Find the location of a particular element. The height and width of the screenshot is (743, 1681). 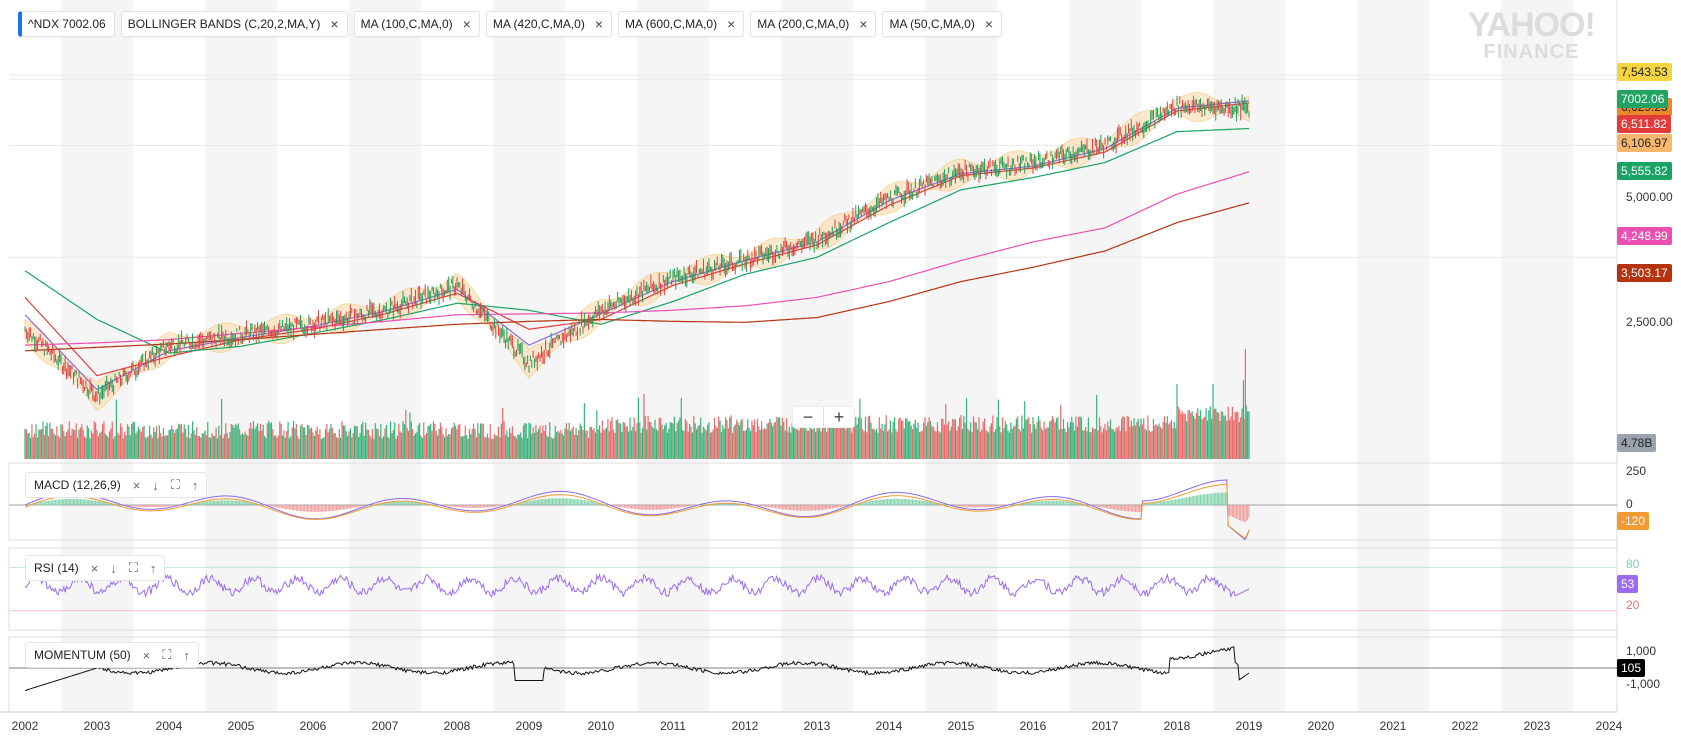

year-label: 2024 is located at coordinates (1609, 726).